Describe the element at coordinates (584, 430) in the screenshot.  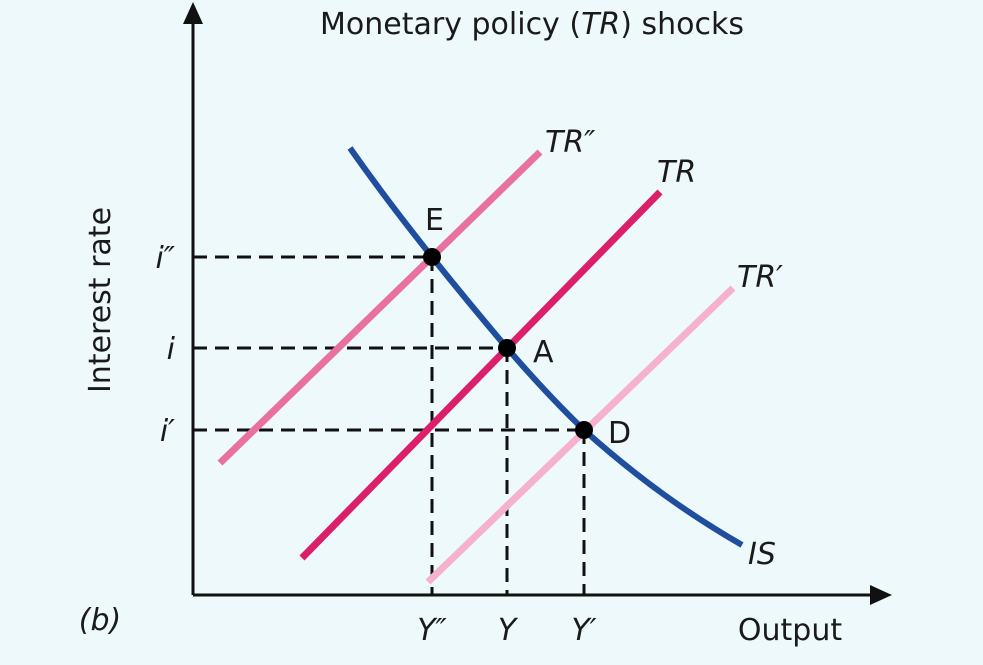
I see `point-d` at that location.